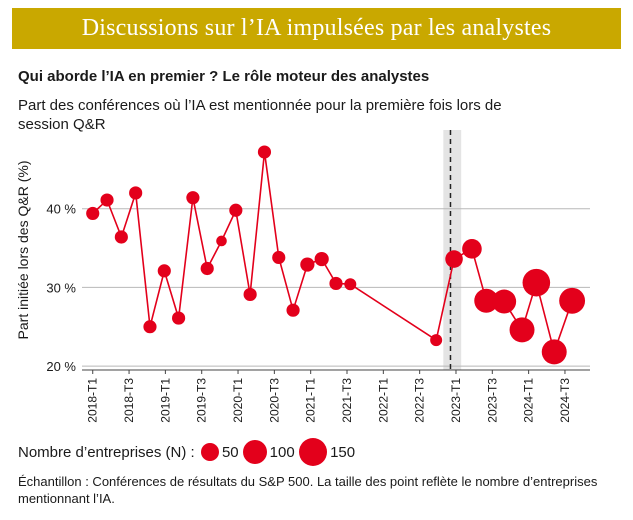  What do you see at coordinates (219, 452) in the screenshot?
I see `legend-item-50: 50` at bounding box center [219, 452].